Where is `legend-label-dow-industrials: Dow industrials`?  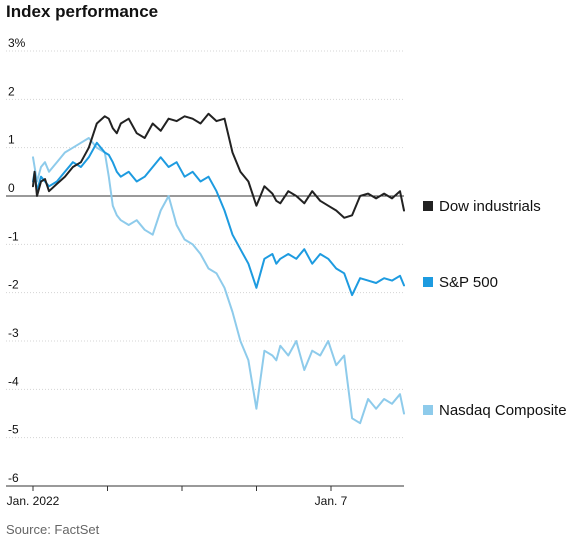 legend-label-dow-industrials: Dow industrials is located at coordinates (490, 206).